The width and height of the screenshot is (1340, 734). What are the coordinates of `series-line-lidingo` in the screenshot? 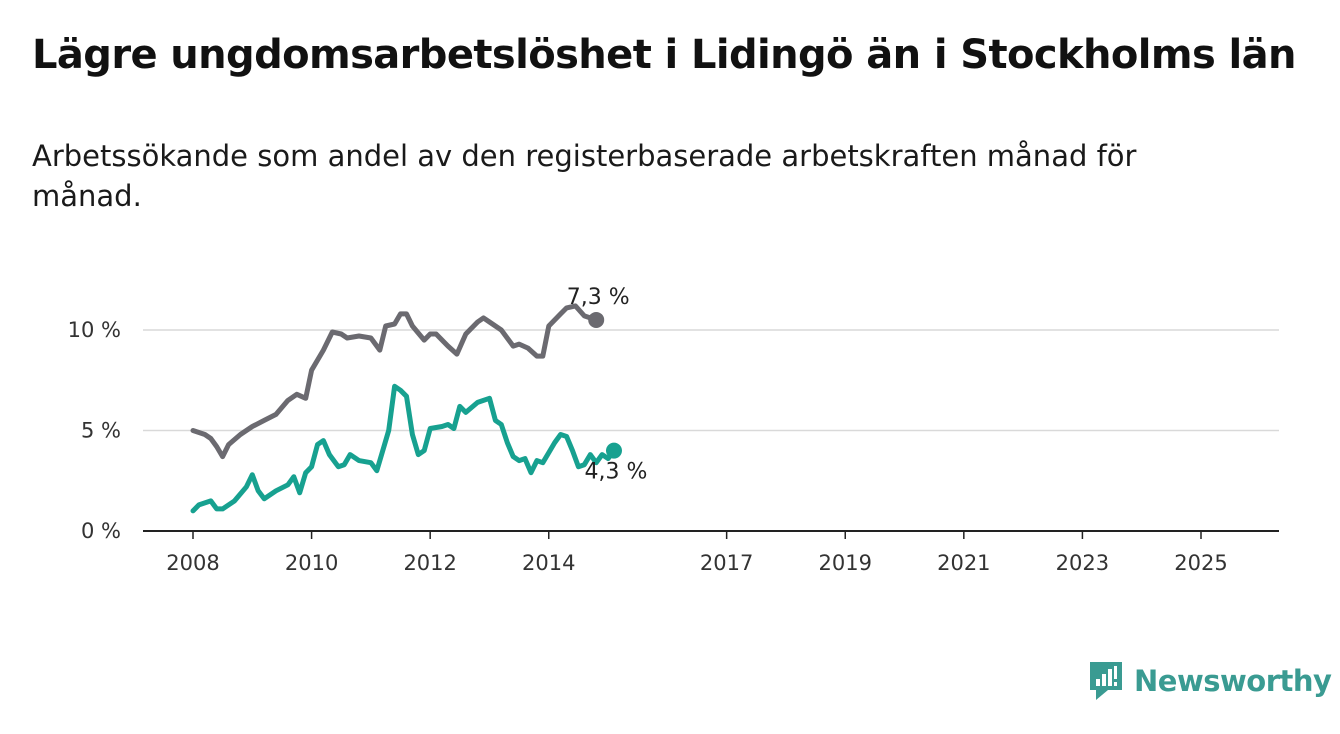 It's located at (403, 448).